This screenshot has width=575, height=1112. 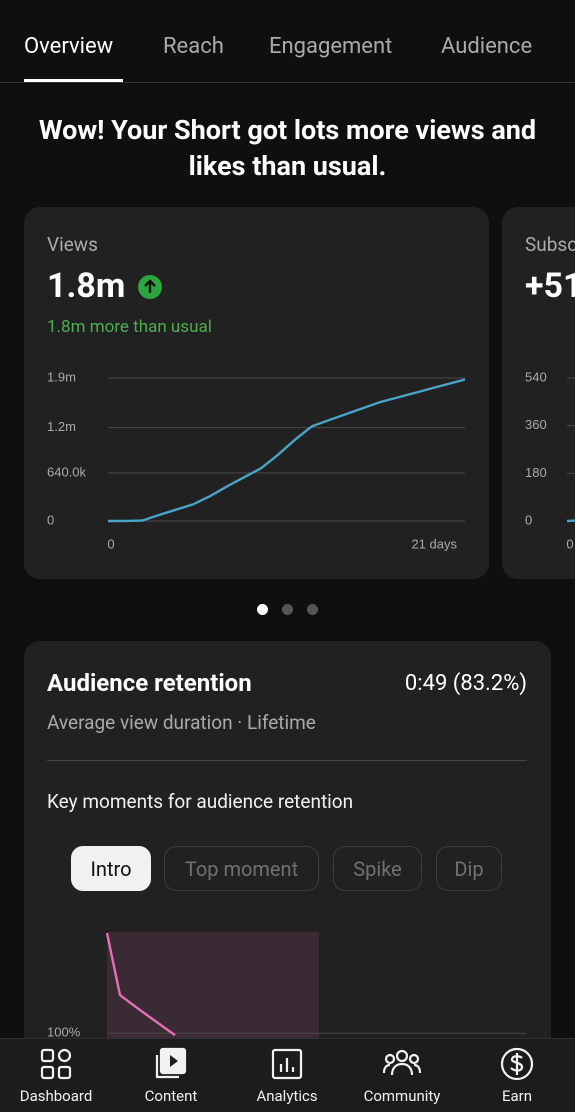 What do you see at coordinates (469, 868) in the screenshot?
I see `chip: Dip` at bounding box center [469, 868].